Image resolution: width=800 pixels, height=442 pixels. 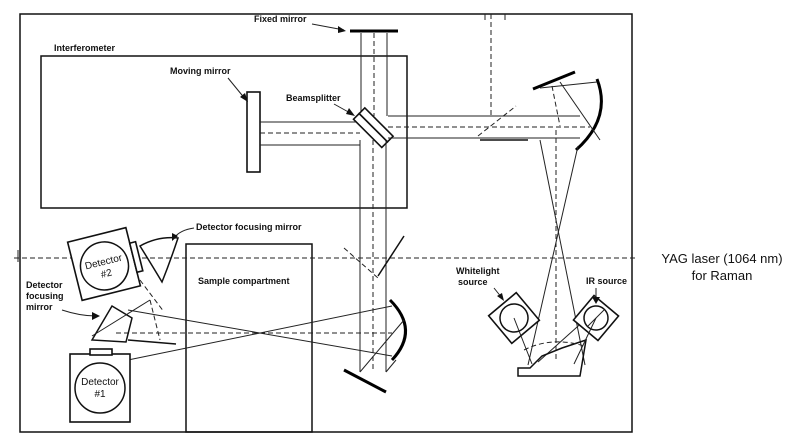 What do you see at coordinates (552, 357) in the screenshot?
I see `source-mirror-mount` at bounding box center [552, 357].